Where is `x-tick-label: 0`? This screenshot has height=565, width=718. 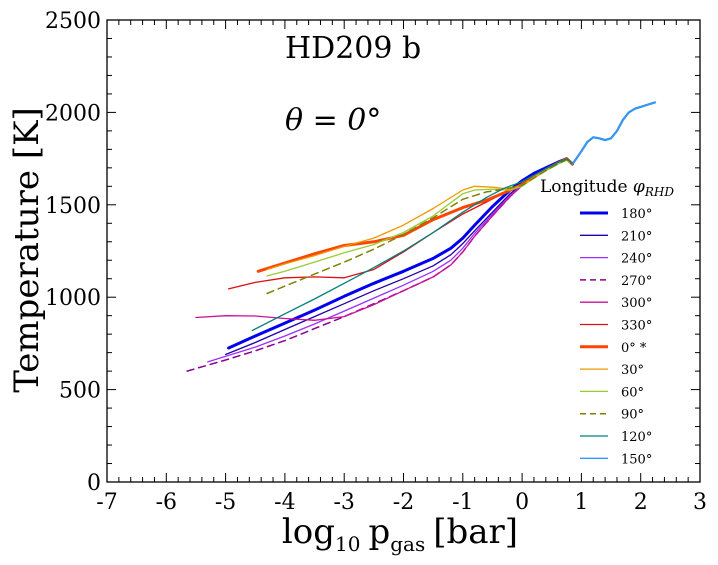 x-tick-label: 0 is located at coordinates (522, 502).